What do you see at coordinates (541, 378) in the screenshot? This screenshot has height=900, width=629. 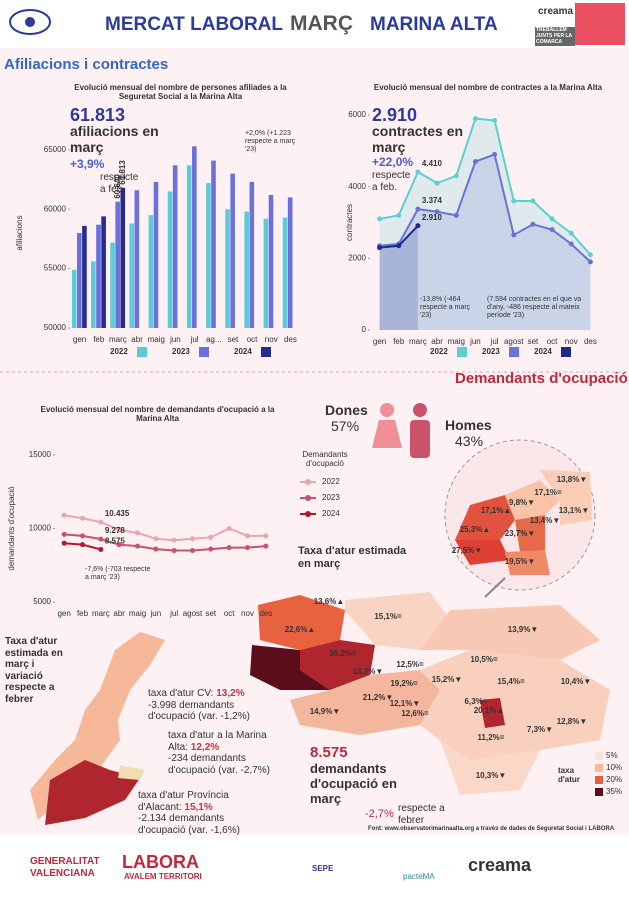 I see `section-title: Demandants d'ocupació` at bounding box center [541, 378].